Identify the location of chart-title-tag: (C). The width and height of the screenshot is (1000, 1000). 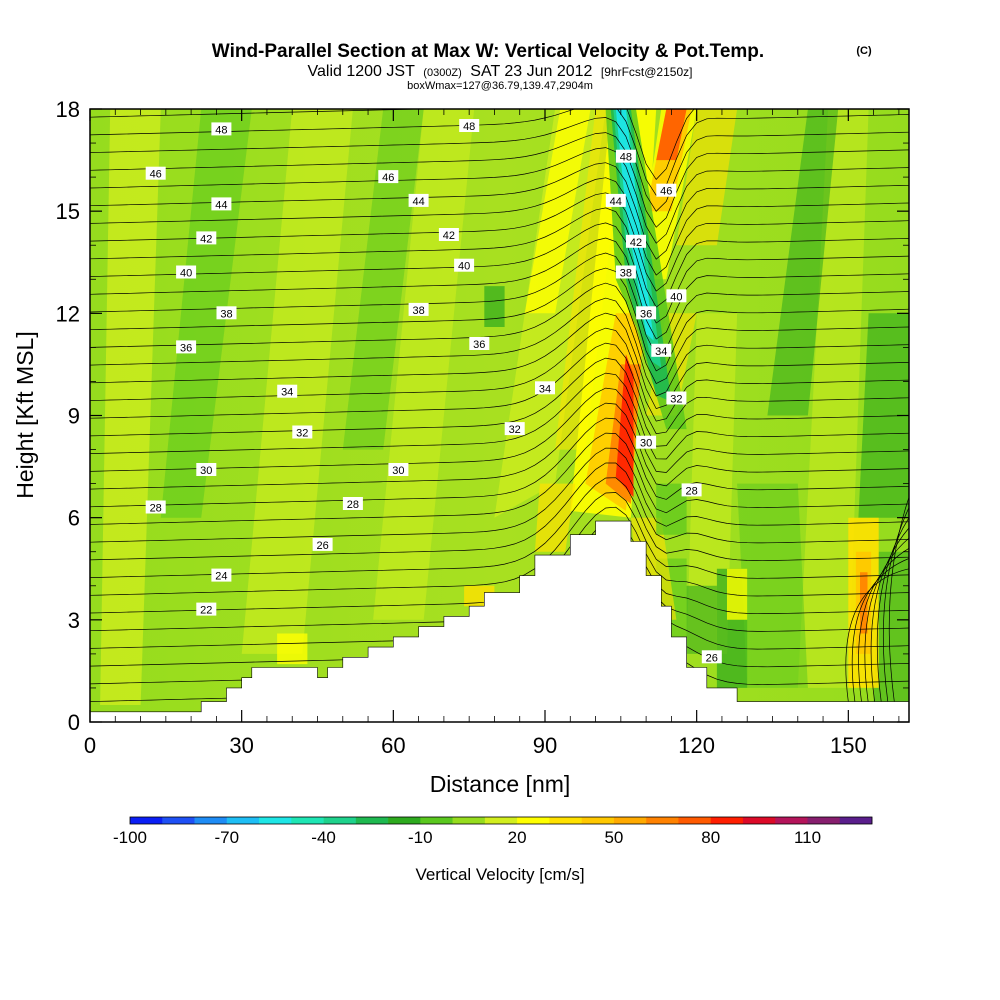
(864, 51).